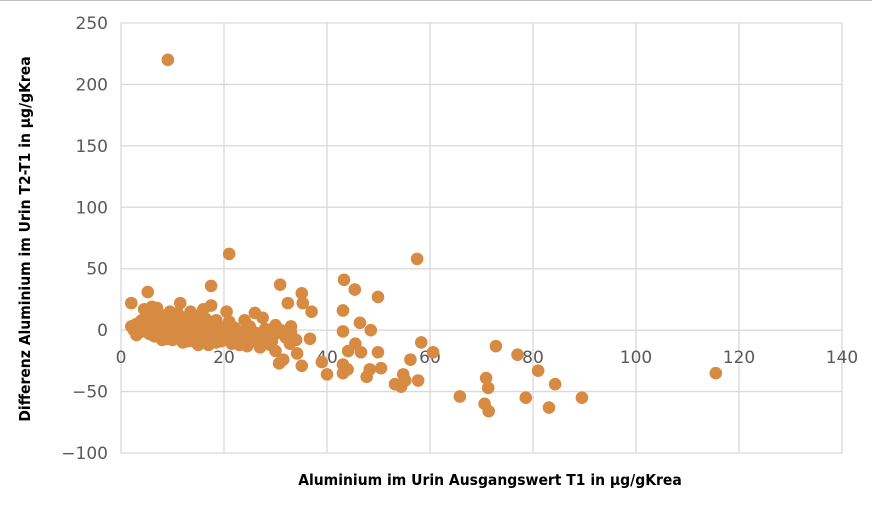 Image resolution: width=872 pixels, height=508 pixels. Describe the element at coordinates (224, 358) in the screenshot. I see `x-tick-label: 20` at that location.